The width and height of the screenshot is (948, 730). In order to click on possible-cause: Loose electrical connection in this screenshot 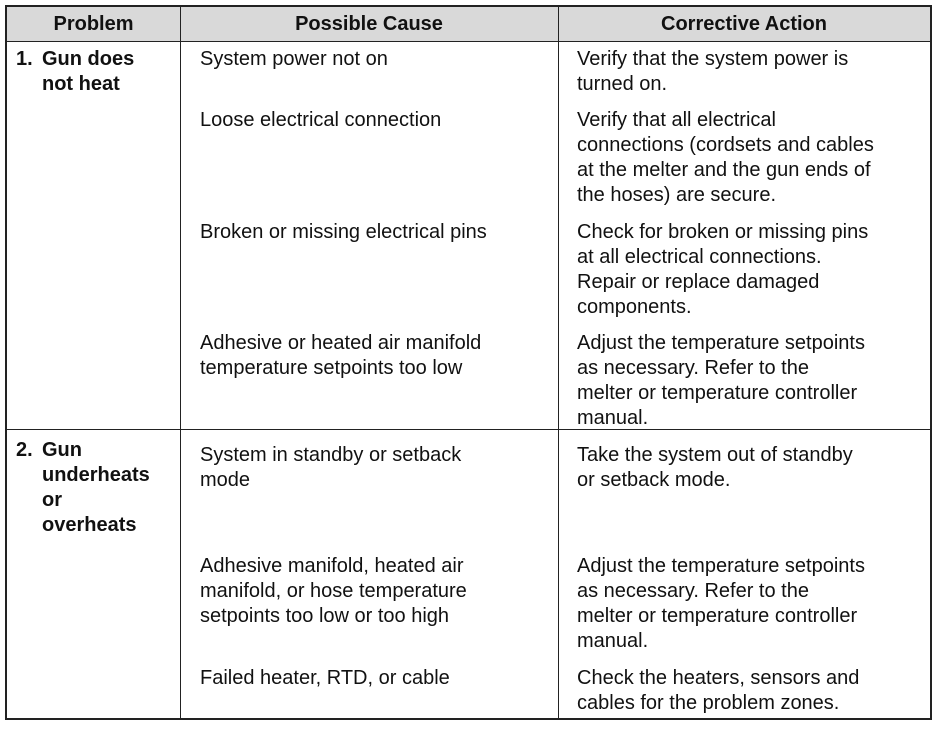, I will do `click(320, 120)`.